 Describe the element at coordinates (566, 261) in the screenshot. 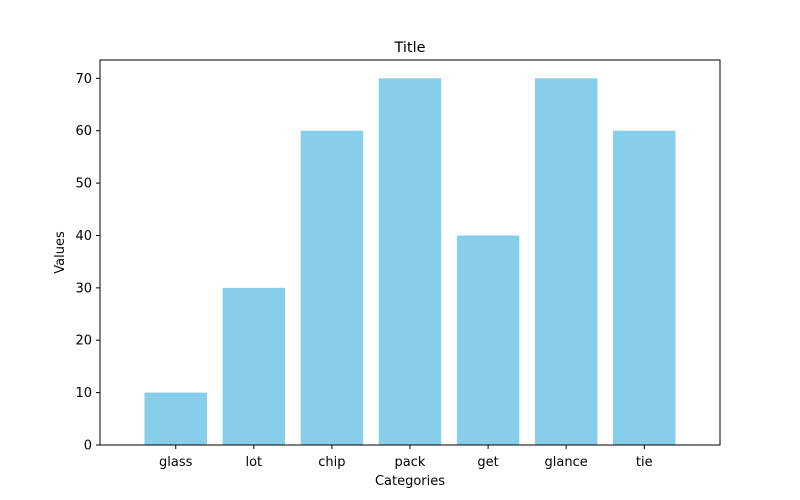

I see `bar-glance` at that location.